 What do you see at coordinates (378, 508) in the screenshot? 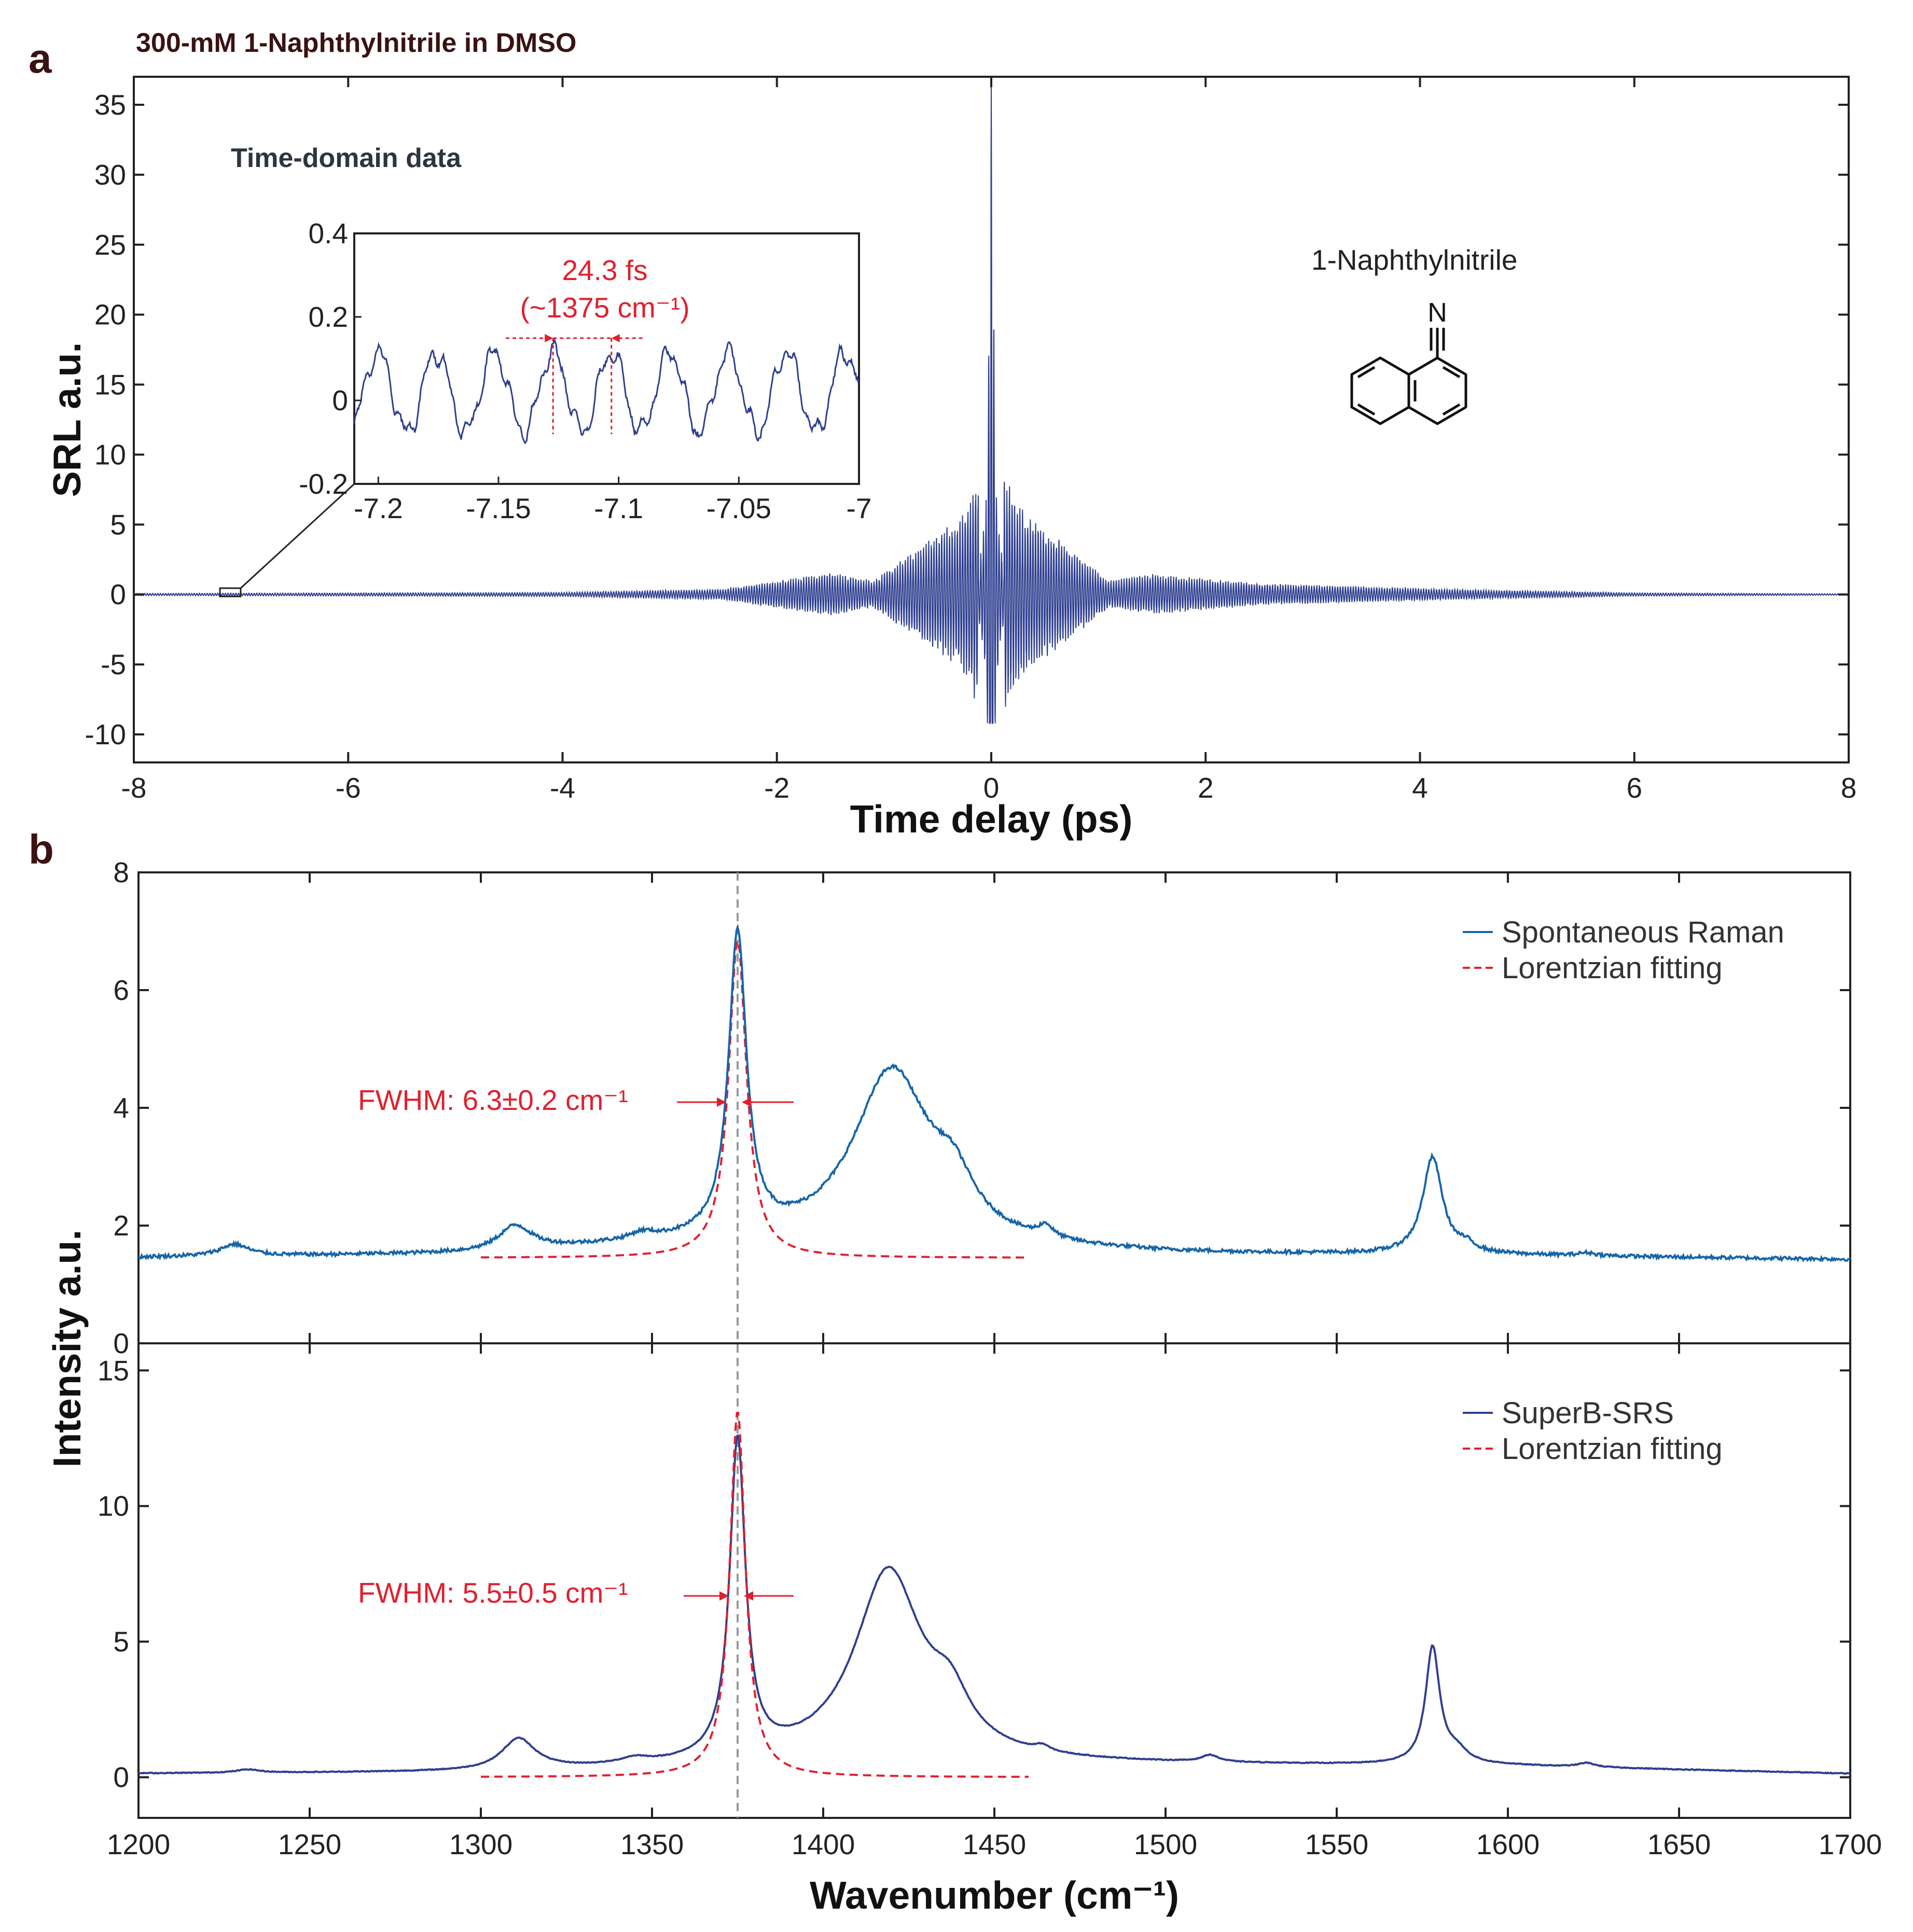
I see `inset-x-tick-label: -7.2` at bounding box center [378, 508].